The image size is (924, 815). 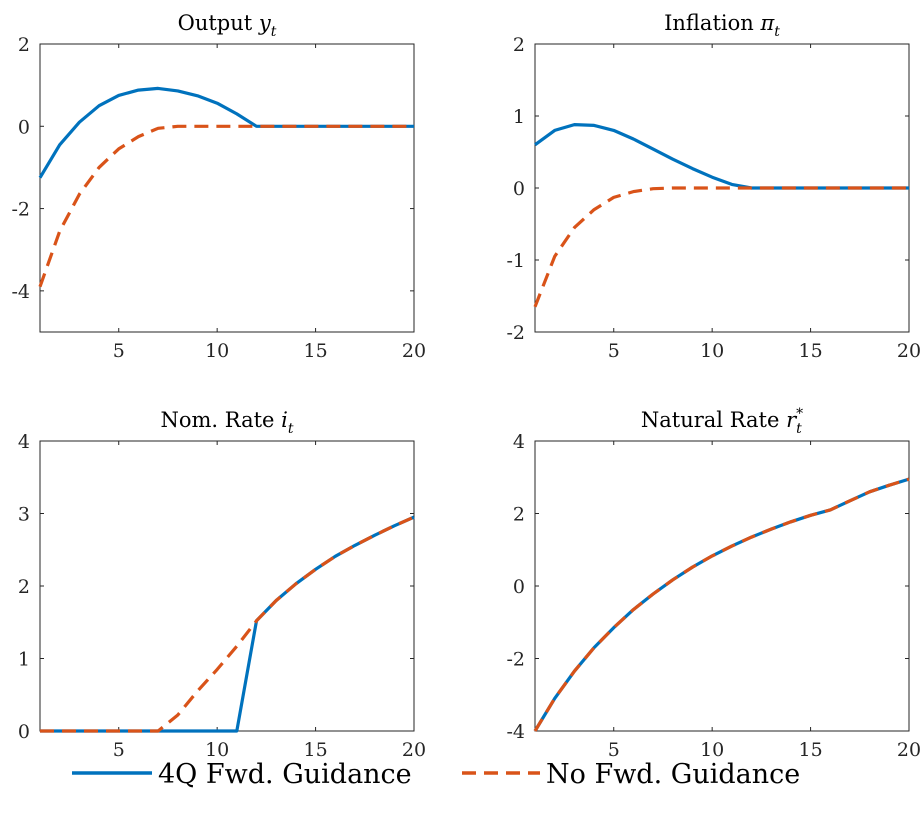 I want to click on panel-title-text: Nom. Rate, so click(x=221, y=420).